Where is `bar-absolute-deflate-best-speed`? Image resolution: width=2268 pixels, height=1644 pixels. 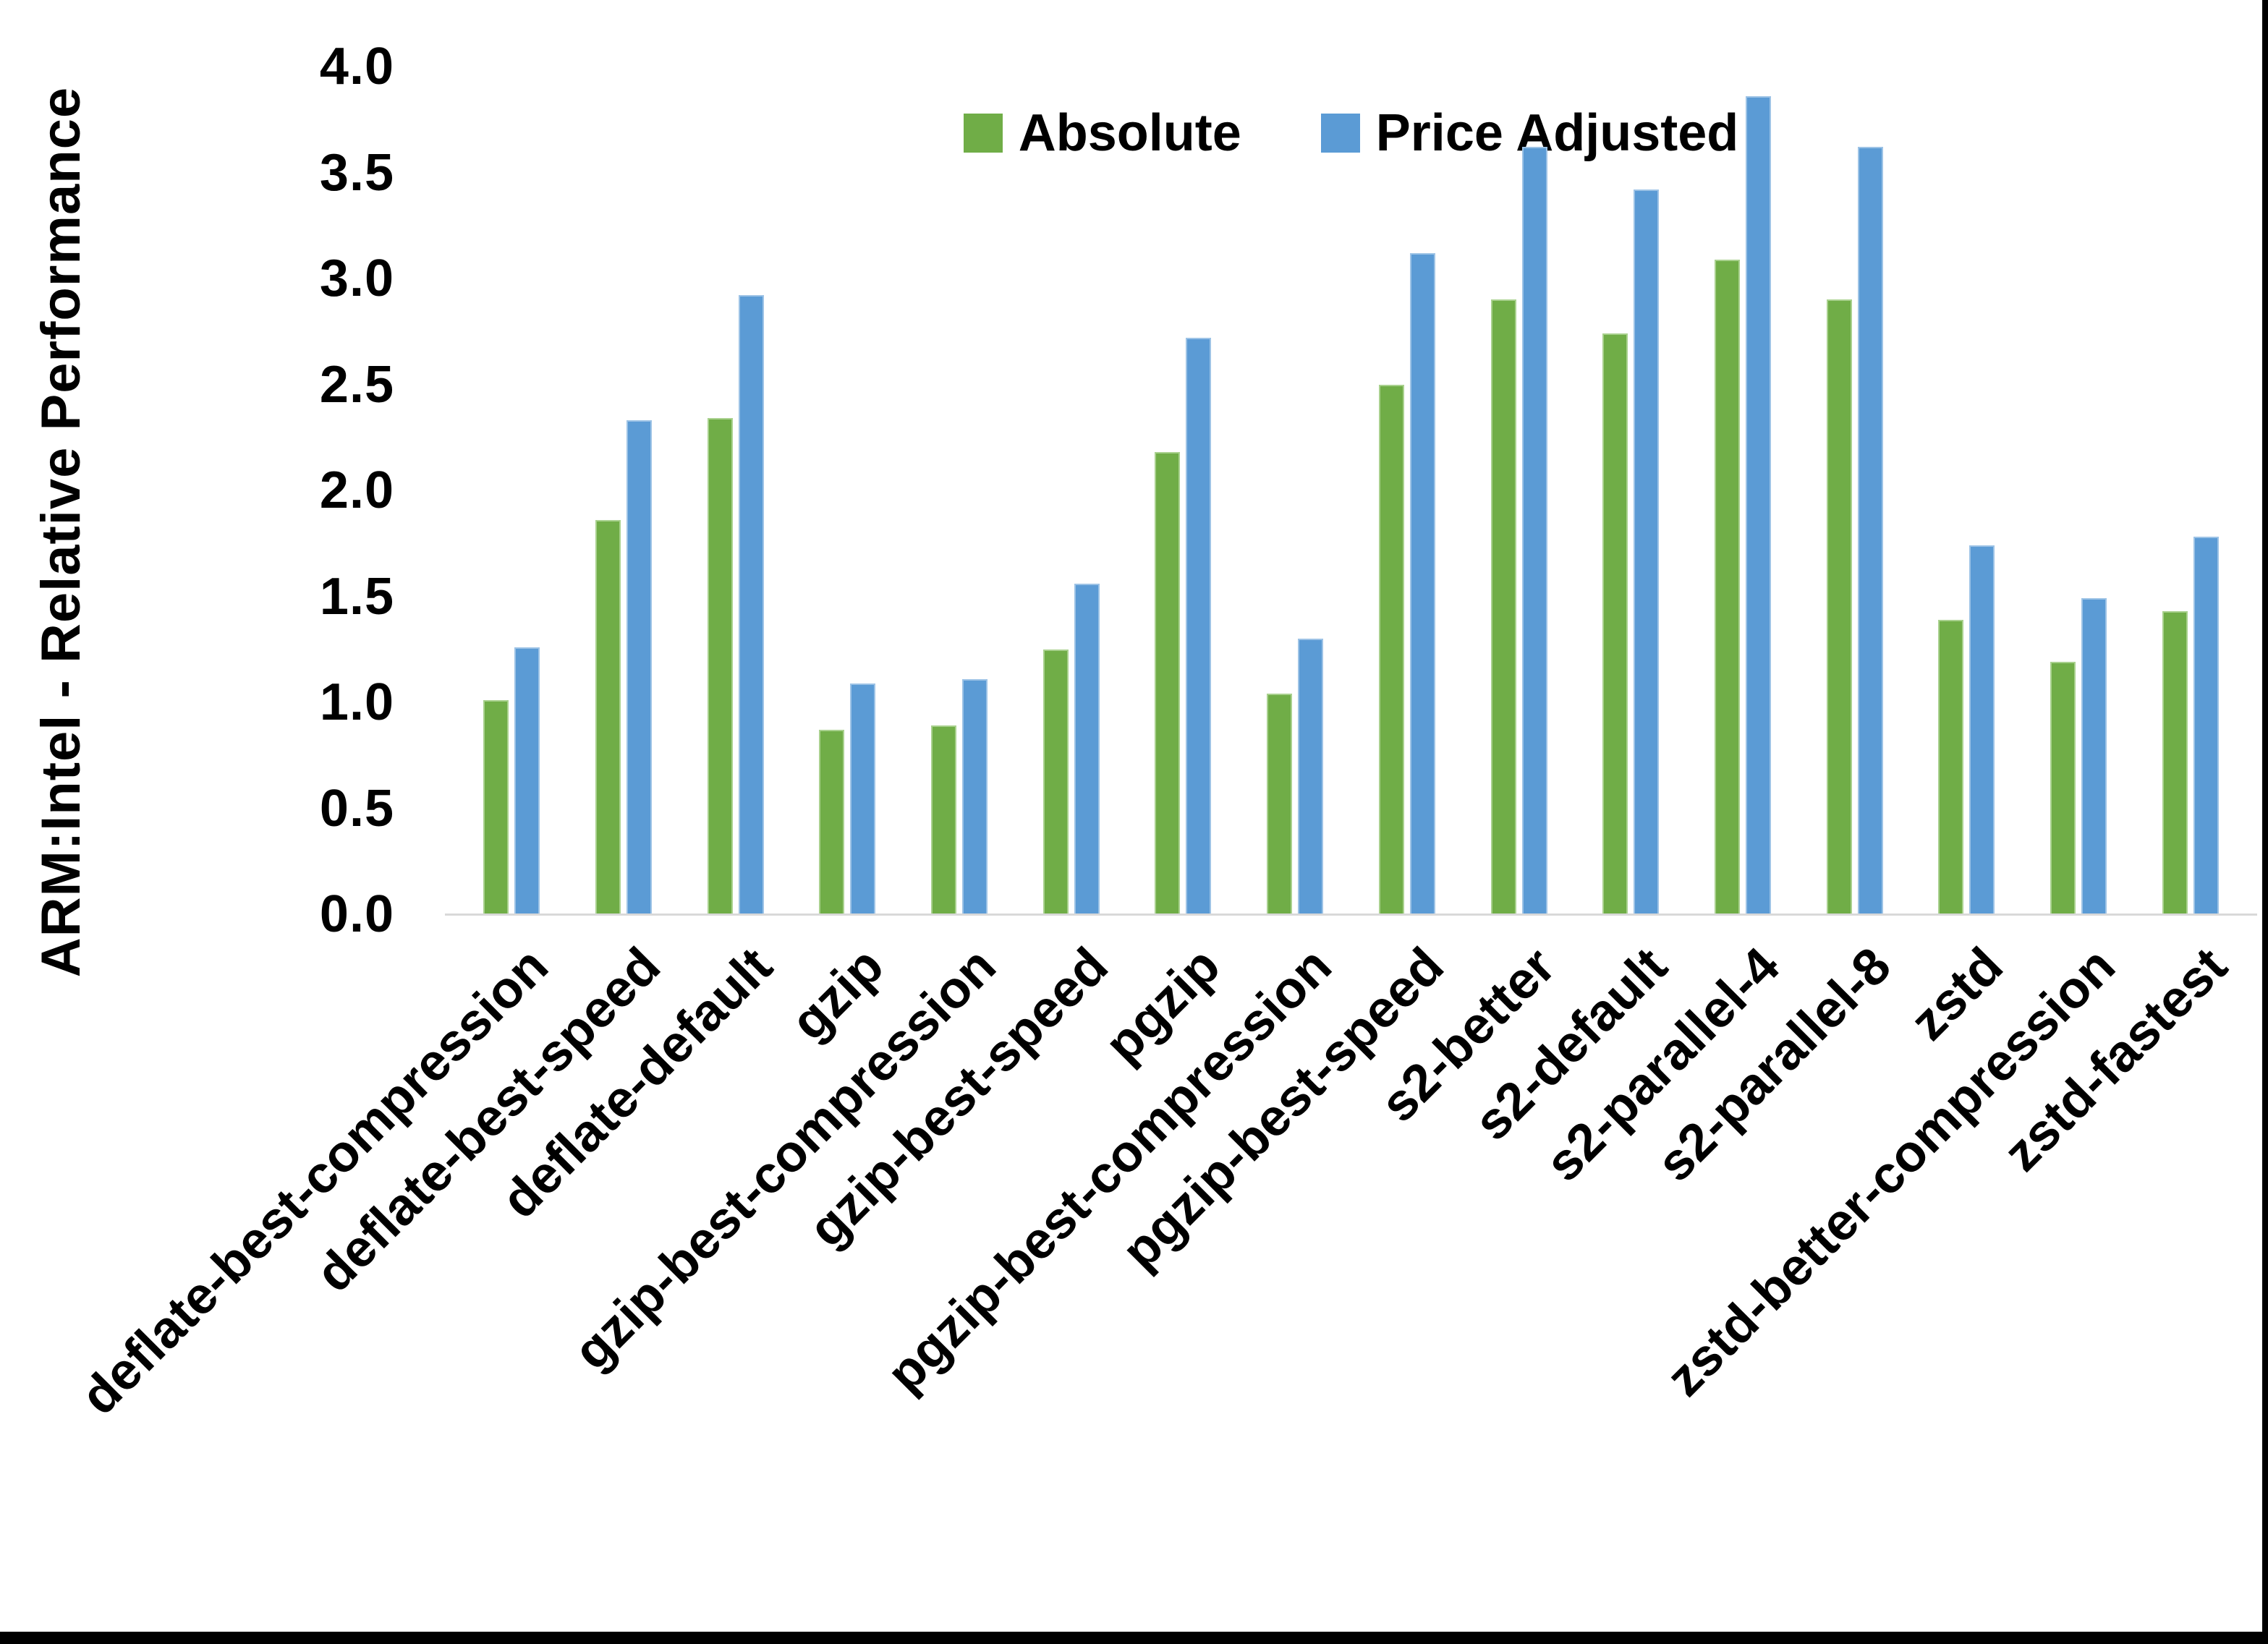 bar-absolute-deflate-best-speed is located at coordinates (608, 717).